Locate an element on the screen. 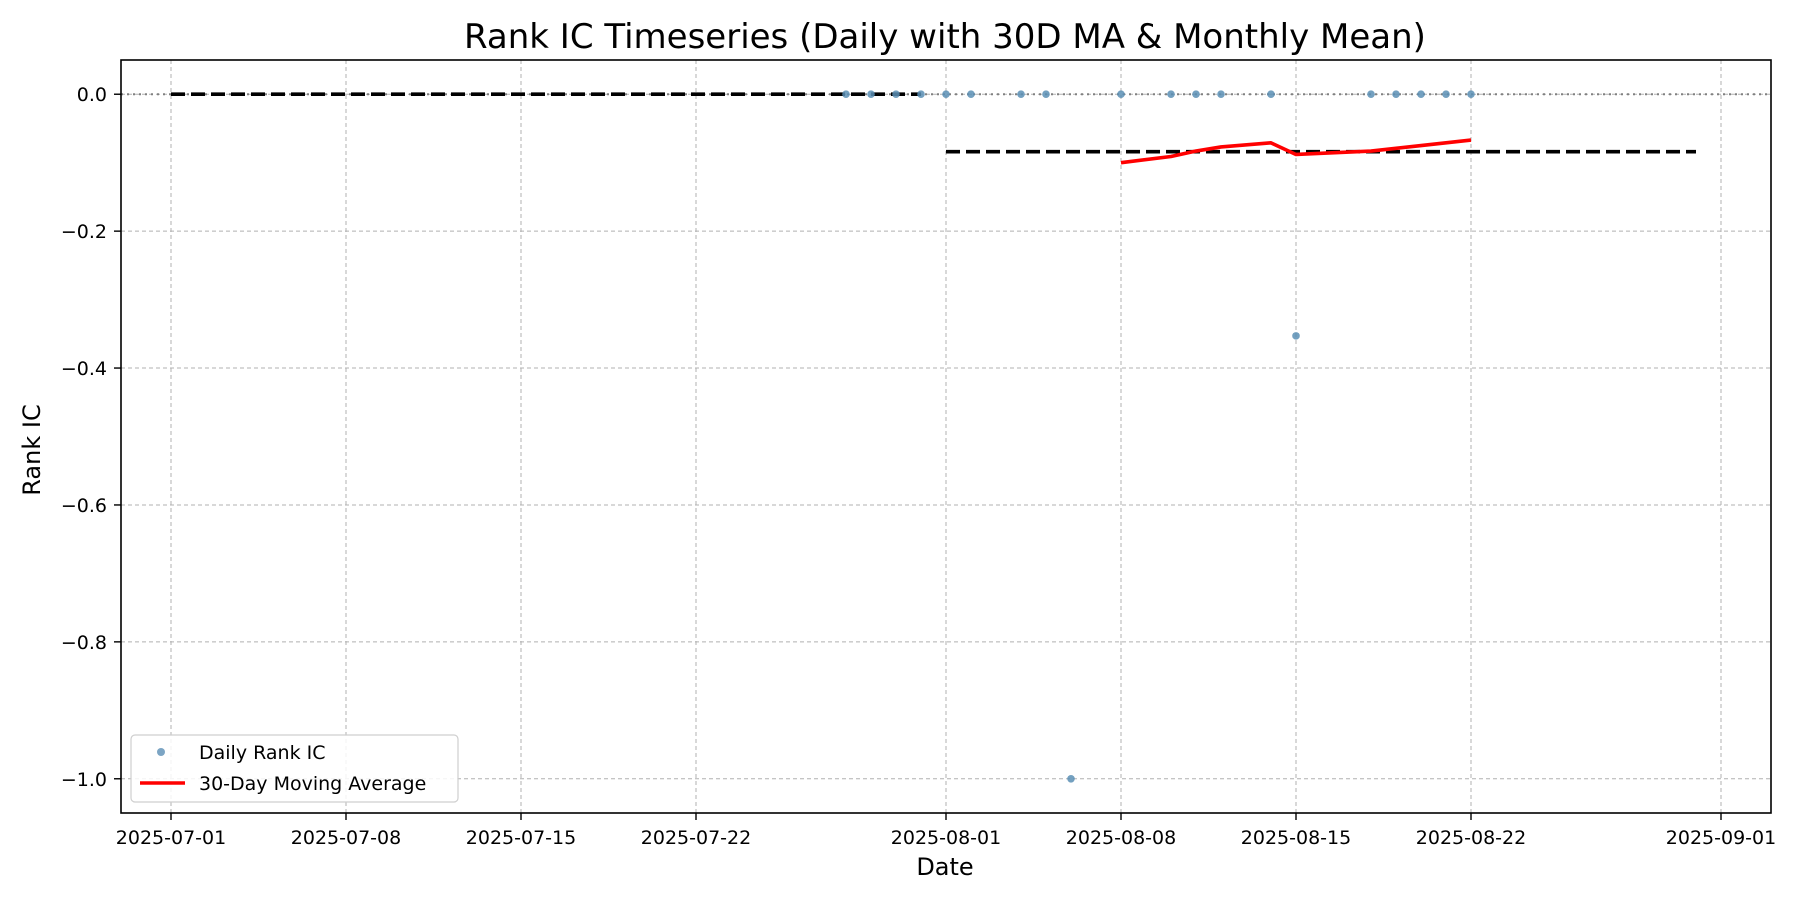 This screenshot has width=1800, height=900. y-tick-label: −0.6 is located at coordinates (84, 506).